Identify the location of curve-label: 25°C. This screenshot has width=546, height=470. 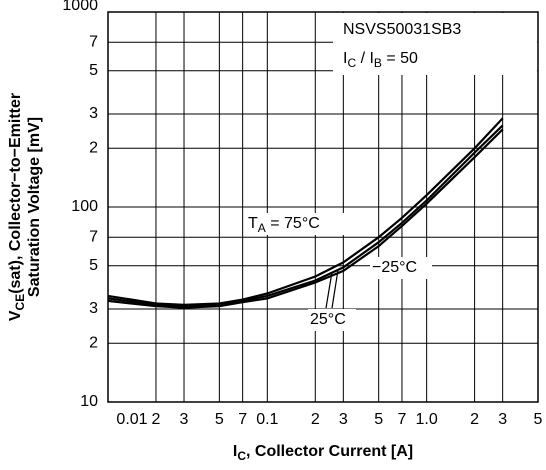
(328, 319).